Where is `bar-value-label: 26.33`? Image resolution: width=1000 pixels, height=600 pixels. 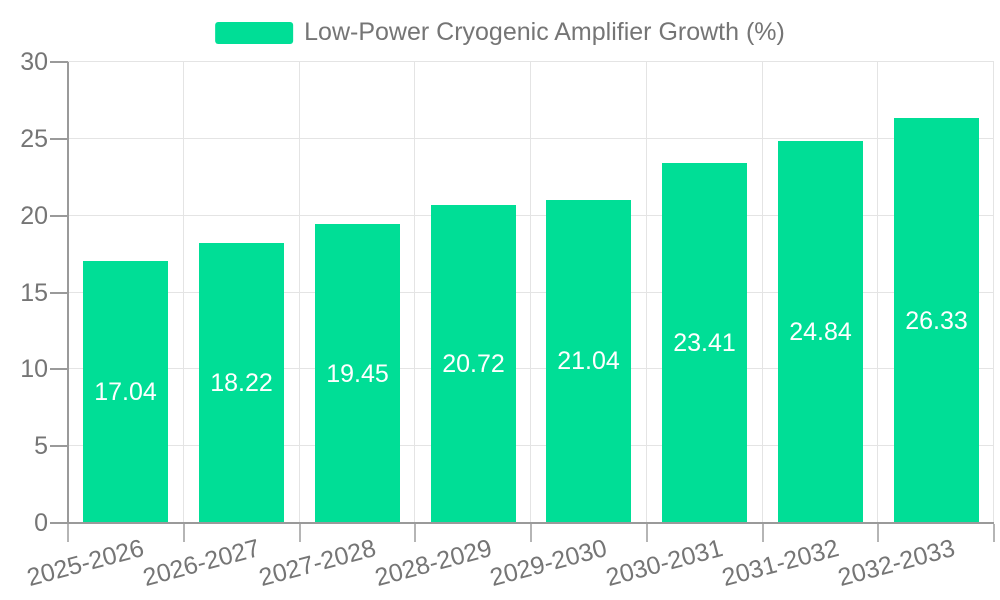
bar-value-label: 26.33 is located at coordinates (936, 321).